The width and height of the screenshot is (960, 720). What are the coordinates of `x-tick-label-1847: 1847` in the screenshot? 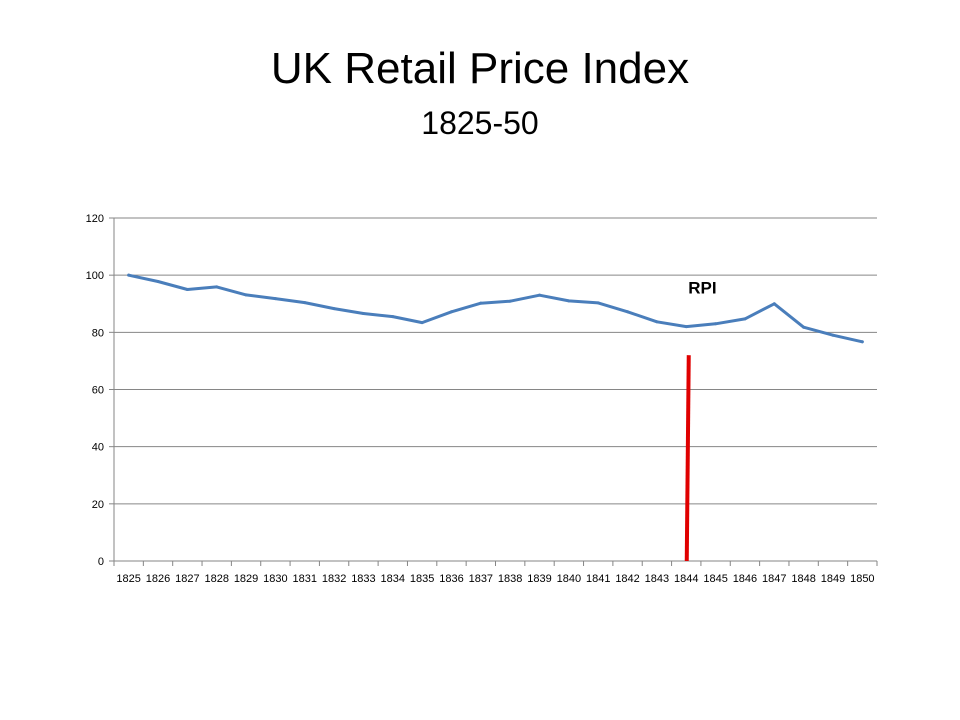 It's located at (774, 579).